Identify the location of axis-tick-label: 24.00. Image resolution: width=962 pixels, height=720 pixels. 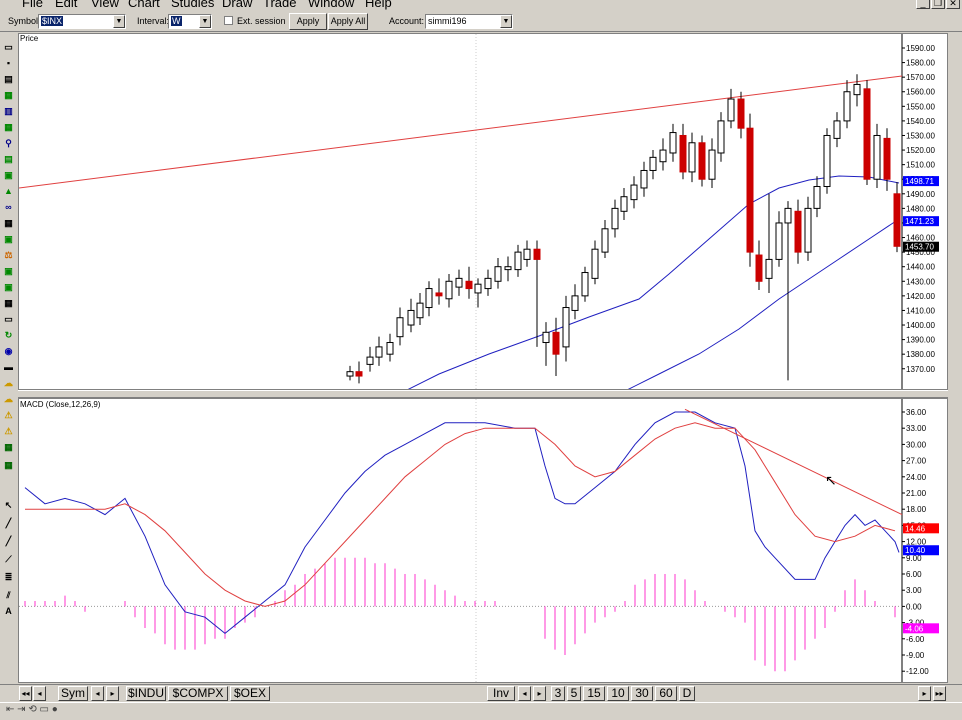
(916, 477).